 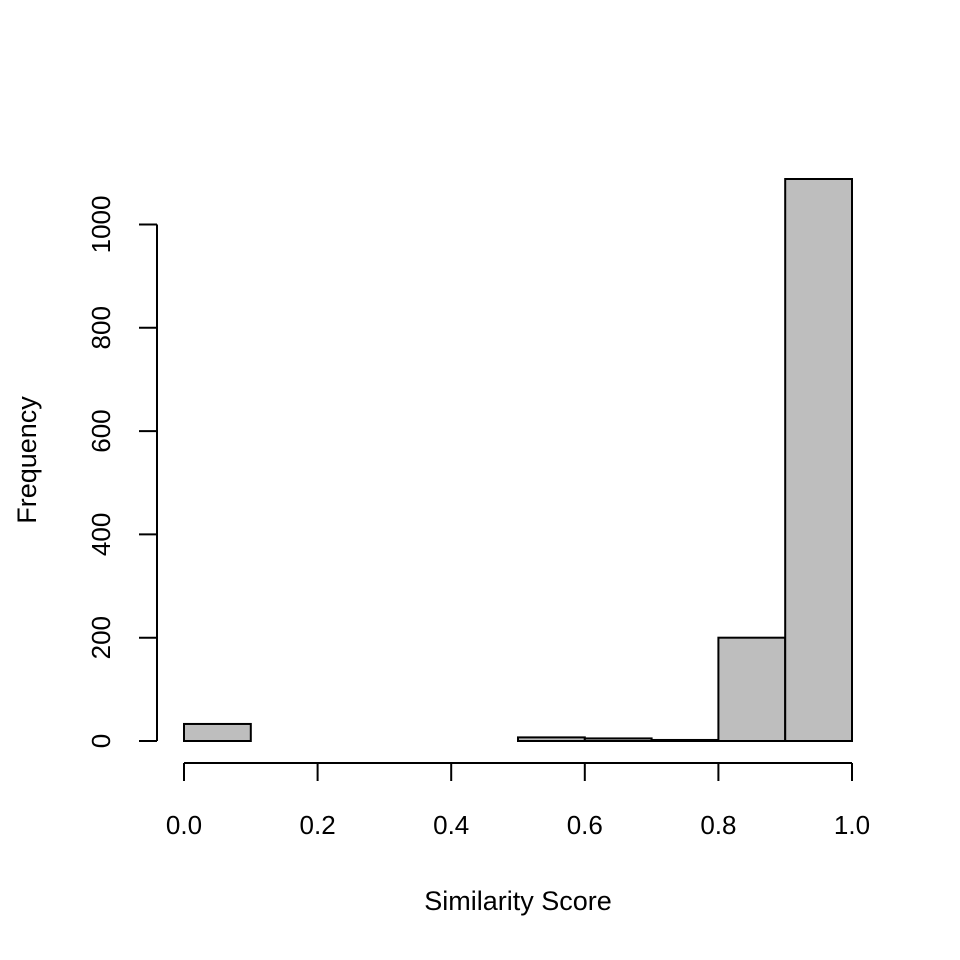 What do you see at coordinates (101, 327) in the screenshot?
I see `y-tick-label: 800` at bounding box center [101, 327].